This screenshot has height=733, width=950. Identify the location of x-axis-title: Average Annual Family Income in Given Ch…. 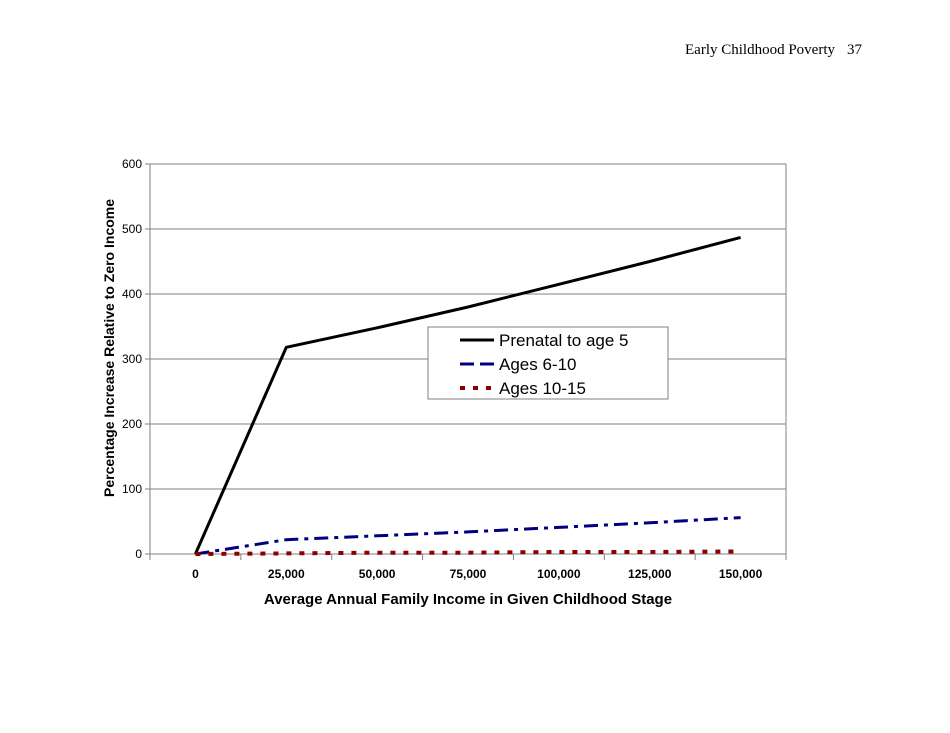
(468, 599).